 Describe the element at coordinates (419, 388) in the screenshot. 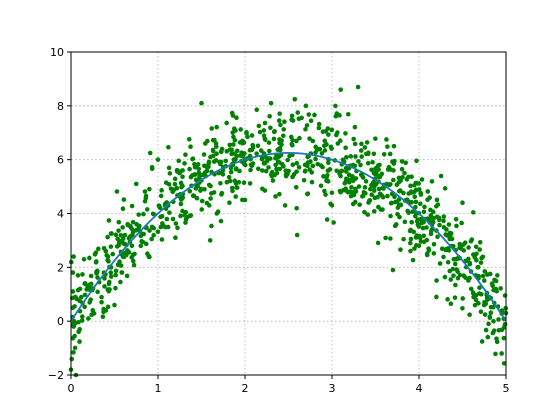

I see `x-tick-label: 4` at that location.